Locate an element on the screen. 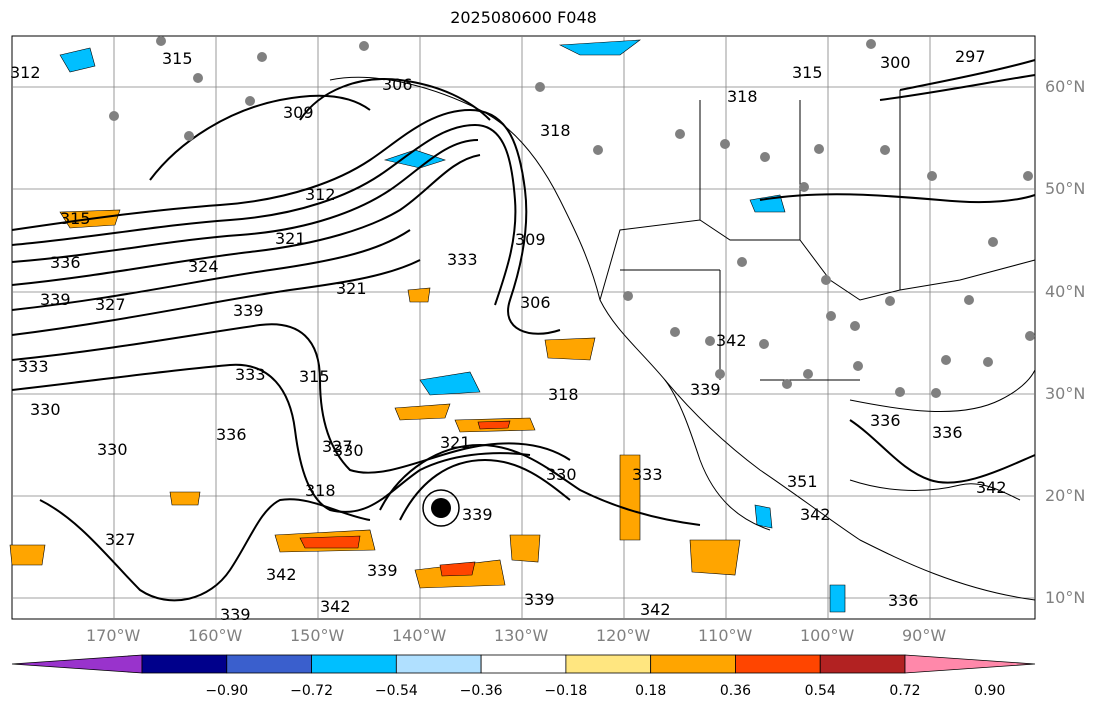  colorbar-tick: −0.72 is located at coordinates (311, 691).